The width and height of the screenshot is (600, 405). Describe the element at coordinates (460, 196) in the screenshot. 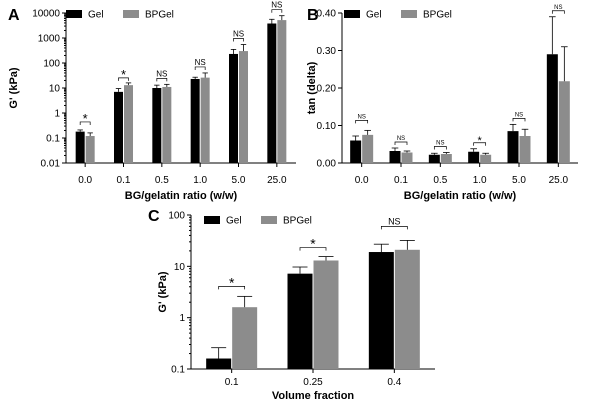

I see `x-axis-label: BG/gelatin ratio (w/w)` at that location.